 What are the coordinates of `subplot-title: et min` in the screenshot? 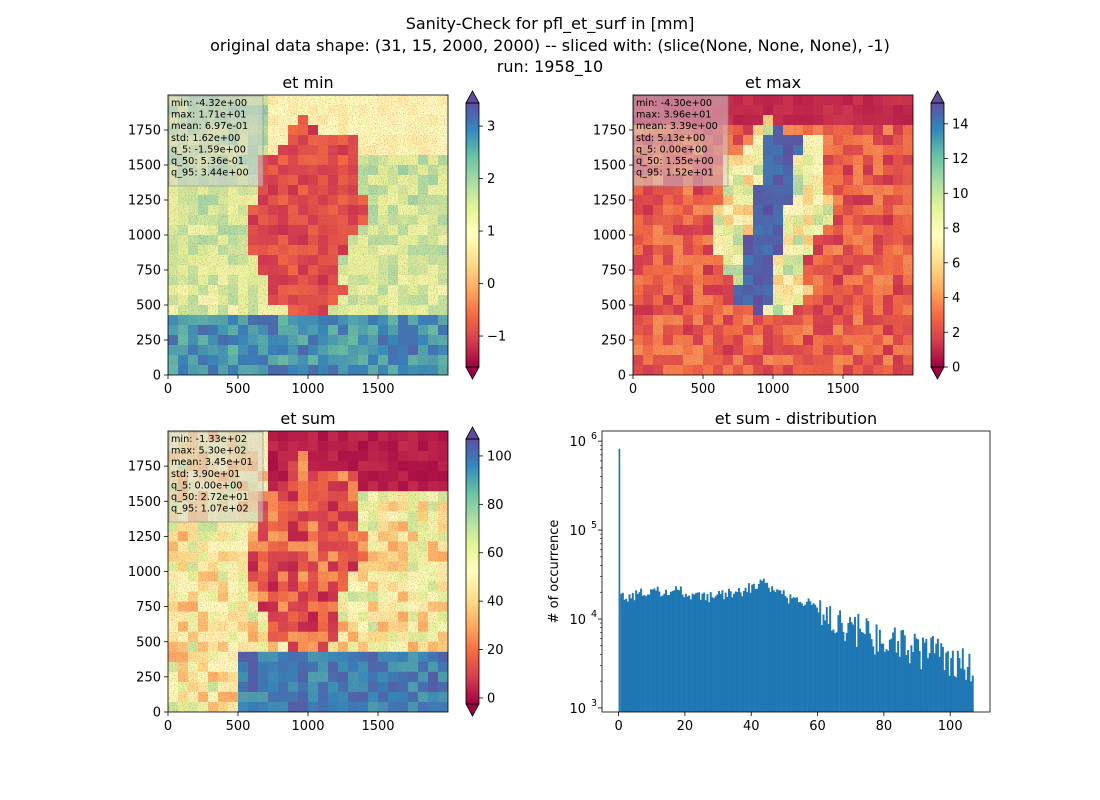 It's located at (307, 82).